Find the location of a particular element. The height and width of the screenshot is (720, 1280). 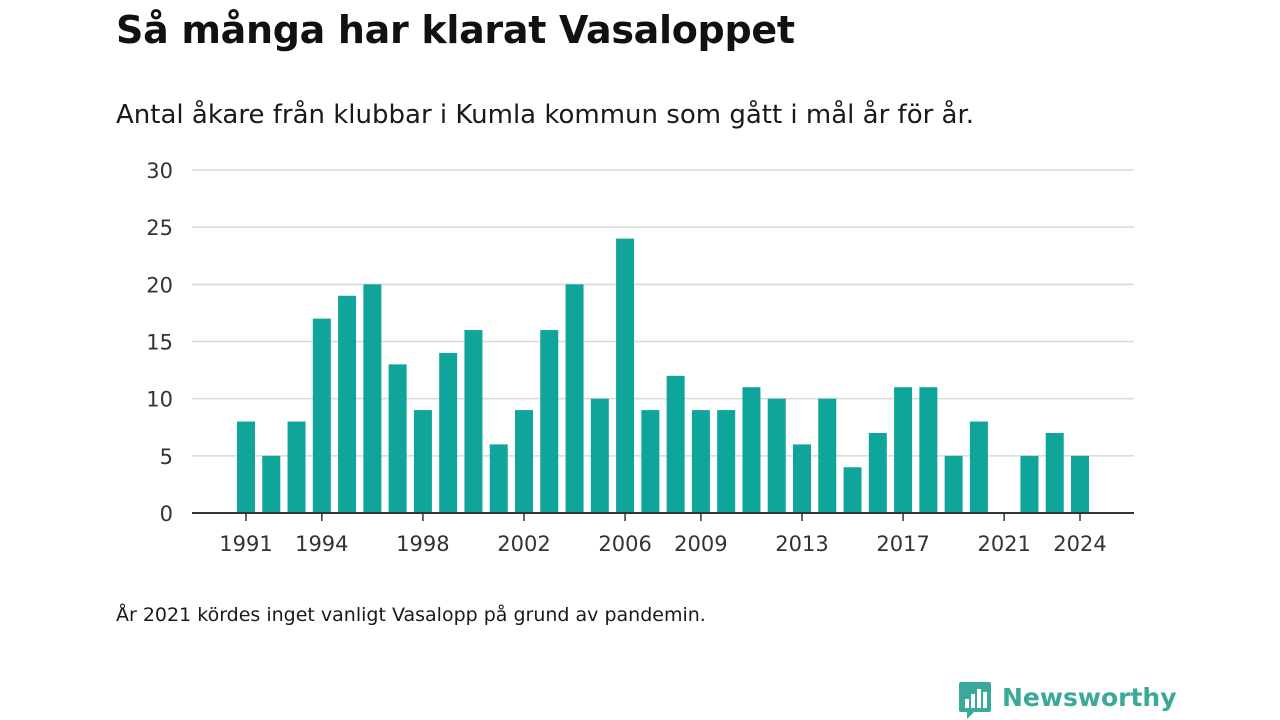

y-tick-label: 30 is located at coordinates (159, 171).